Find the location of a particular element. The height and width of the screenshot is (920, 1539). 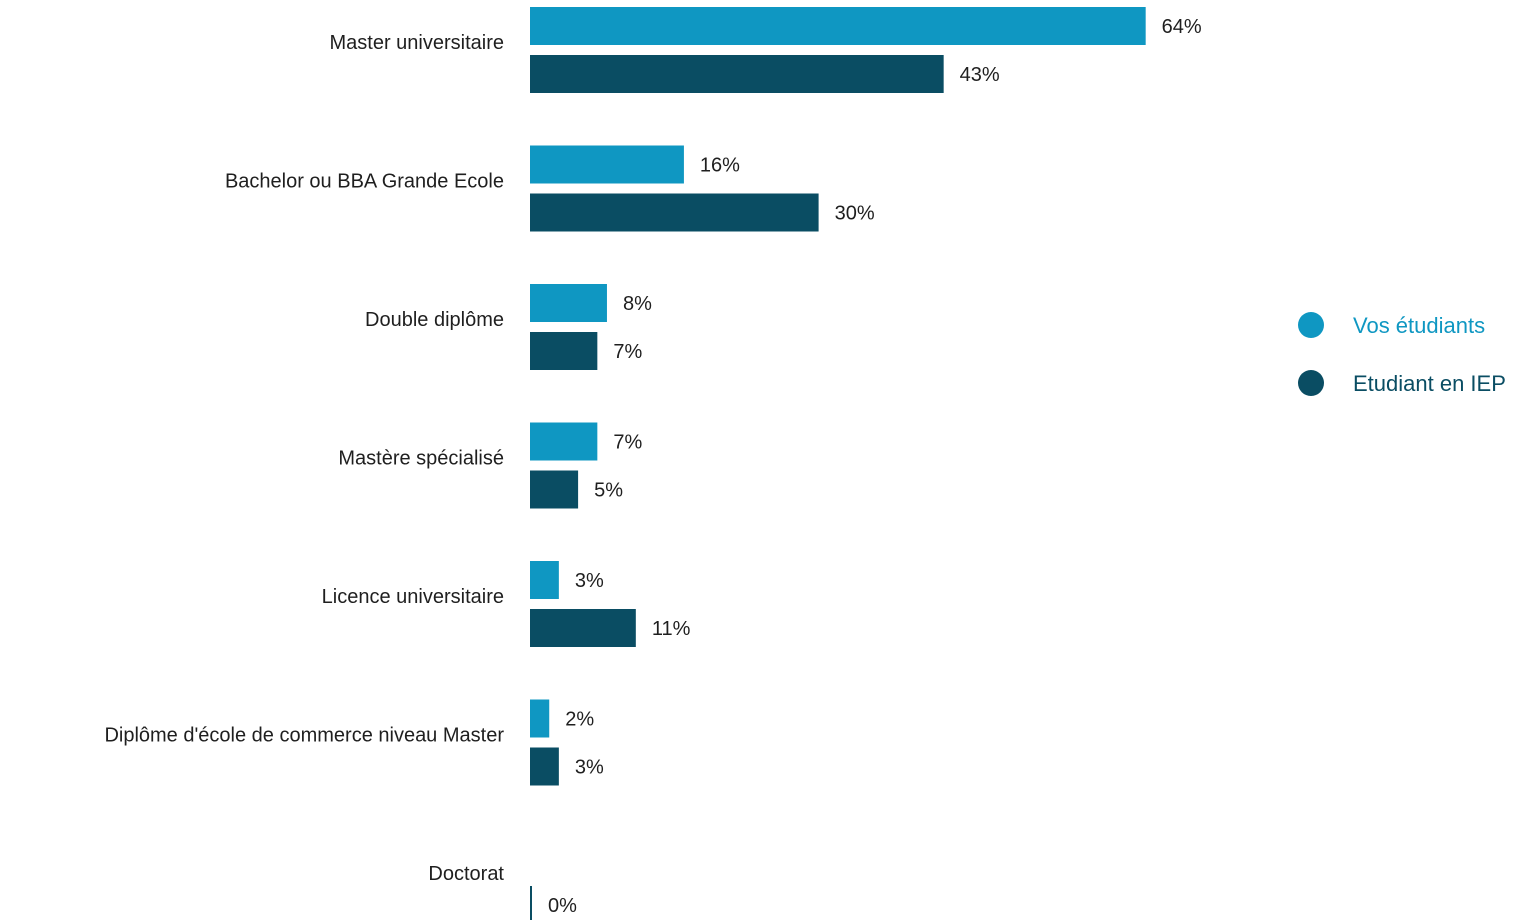

category-label-mastere-specialise: Mastère spécialisé is located at coordinates (421, 459).